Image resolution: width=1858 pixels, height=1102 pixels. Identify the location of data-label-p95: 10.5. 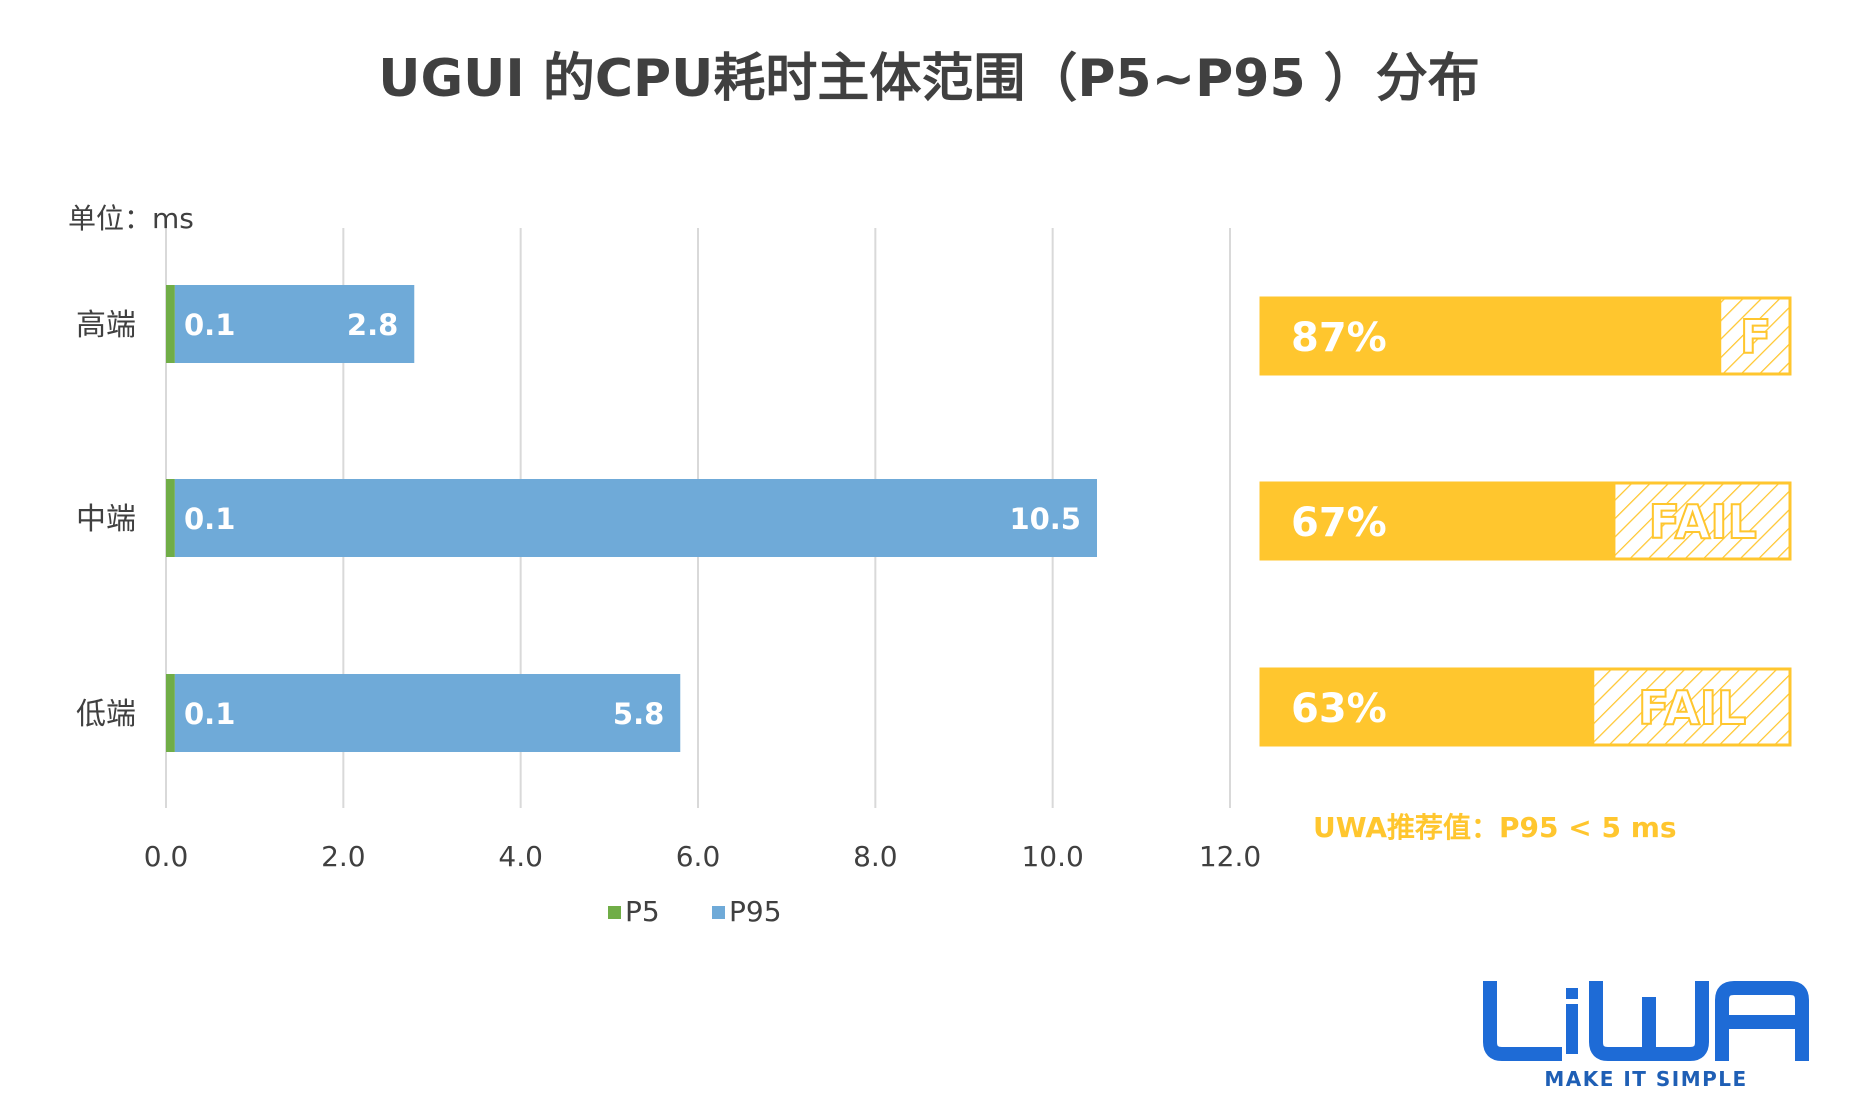
(1045, 519).